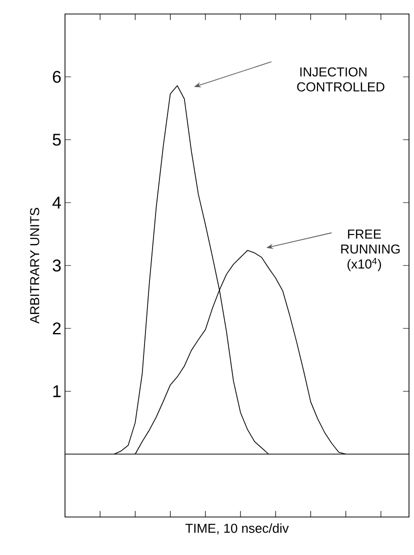 The image size is (414, 555). I want to click on y-tick-label: 3, so click(56, 266).